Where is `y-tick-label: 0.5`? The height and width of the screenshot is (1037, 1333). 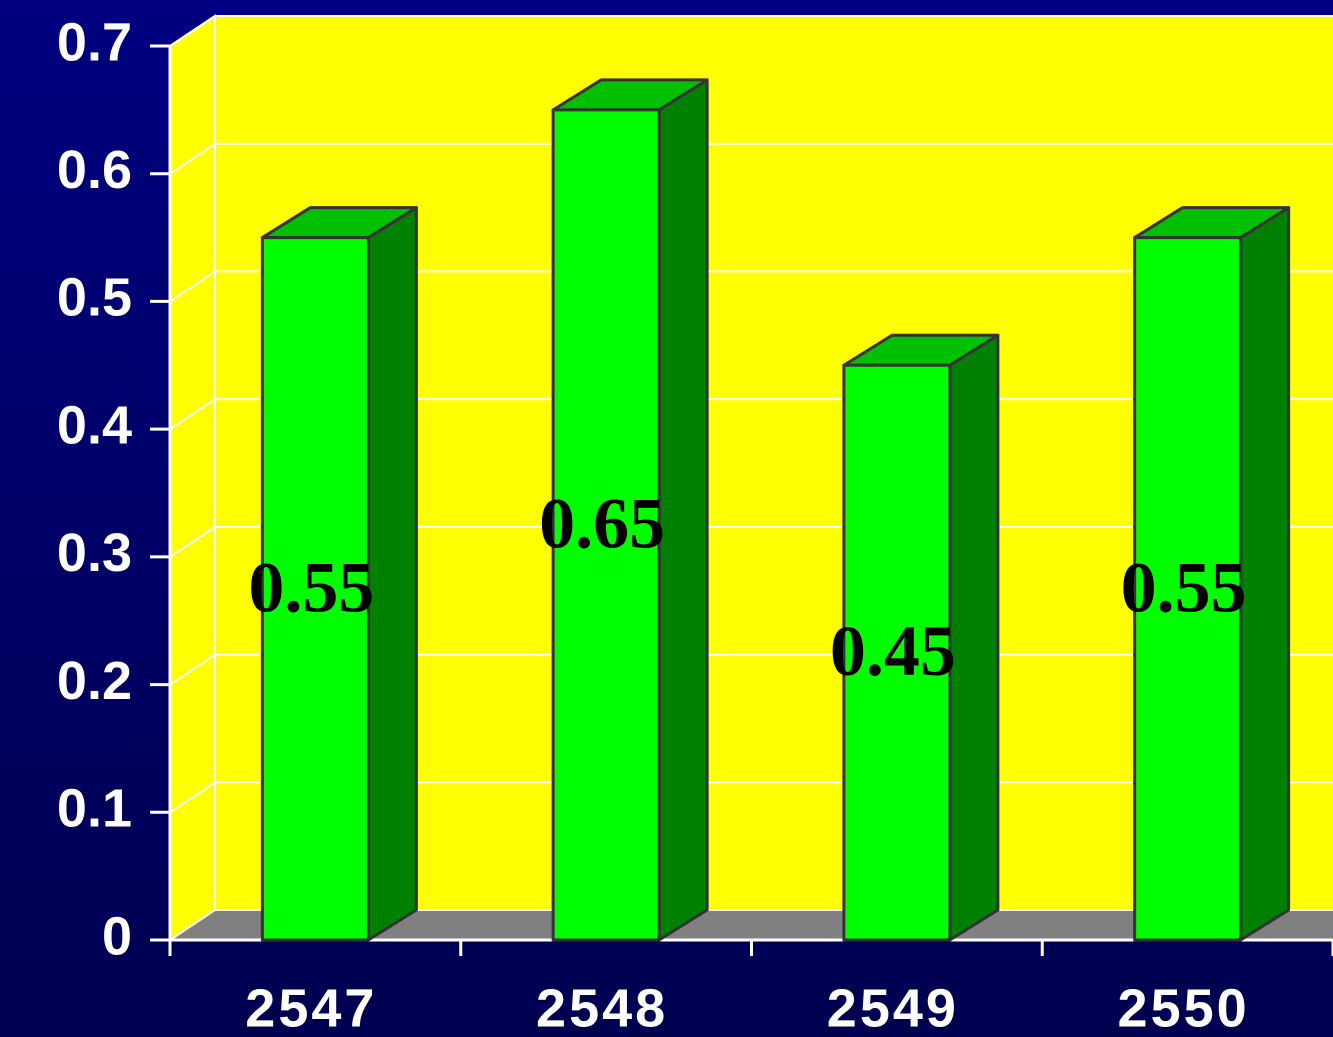 y-tick-label: 0.5 is located at coordinates (94, 298).